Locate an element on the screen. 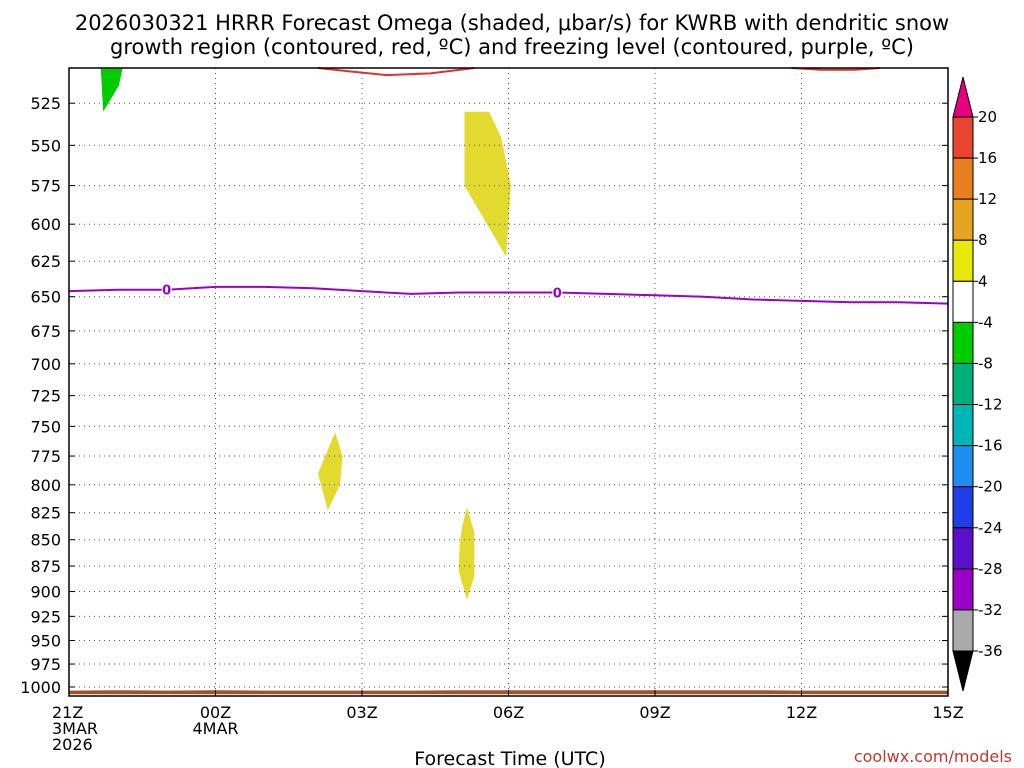 Image resolution: width=1024 pixels, height=768 pixels. colorbar-label-8: 8 is located at coordinates (983, 240).